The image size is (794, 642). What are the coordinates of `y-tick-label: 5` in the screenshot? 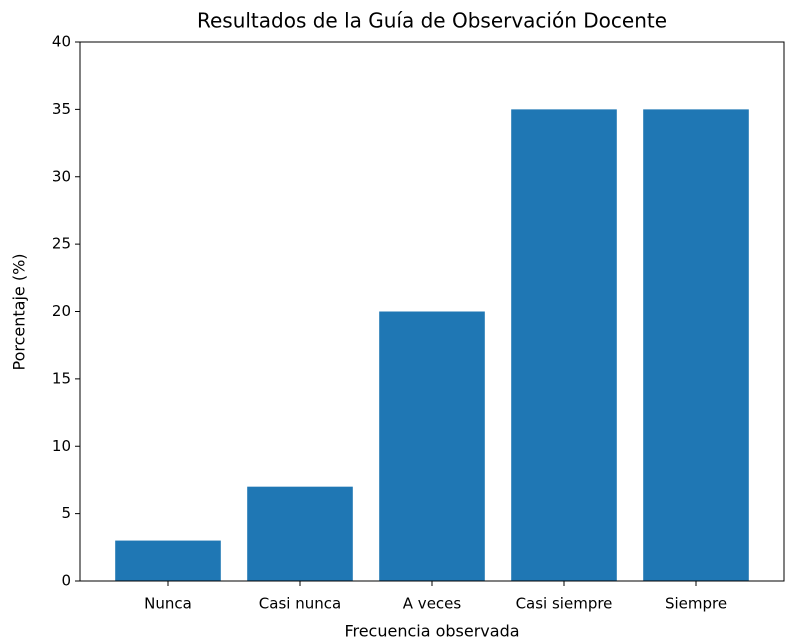 It's located at (66, 513).